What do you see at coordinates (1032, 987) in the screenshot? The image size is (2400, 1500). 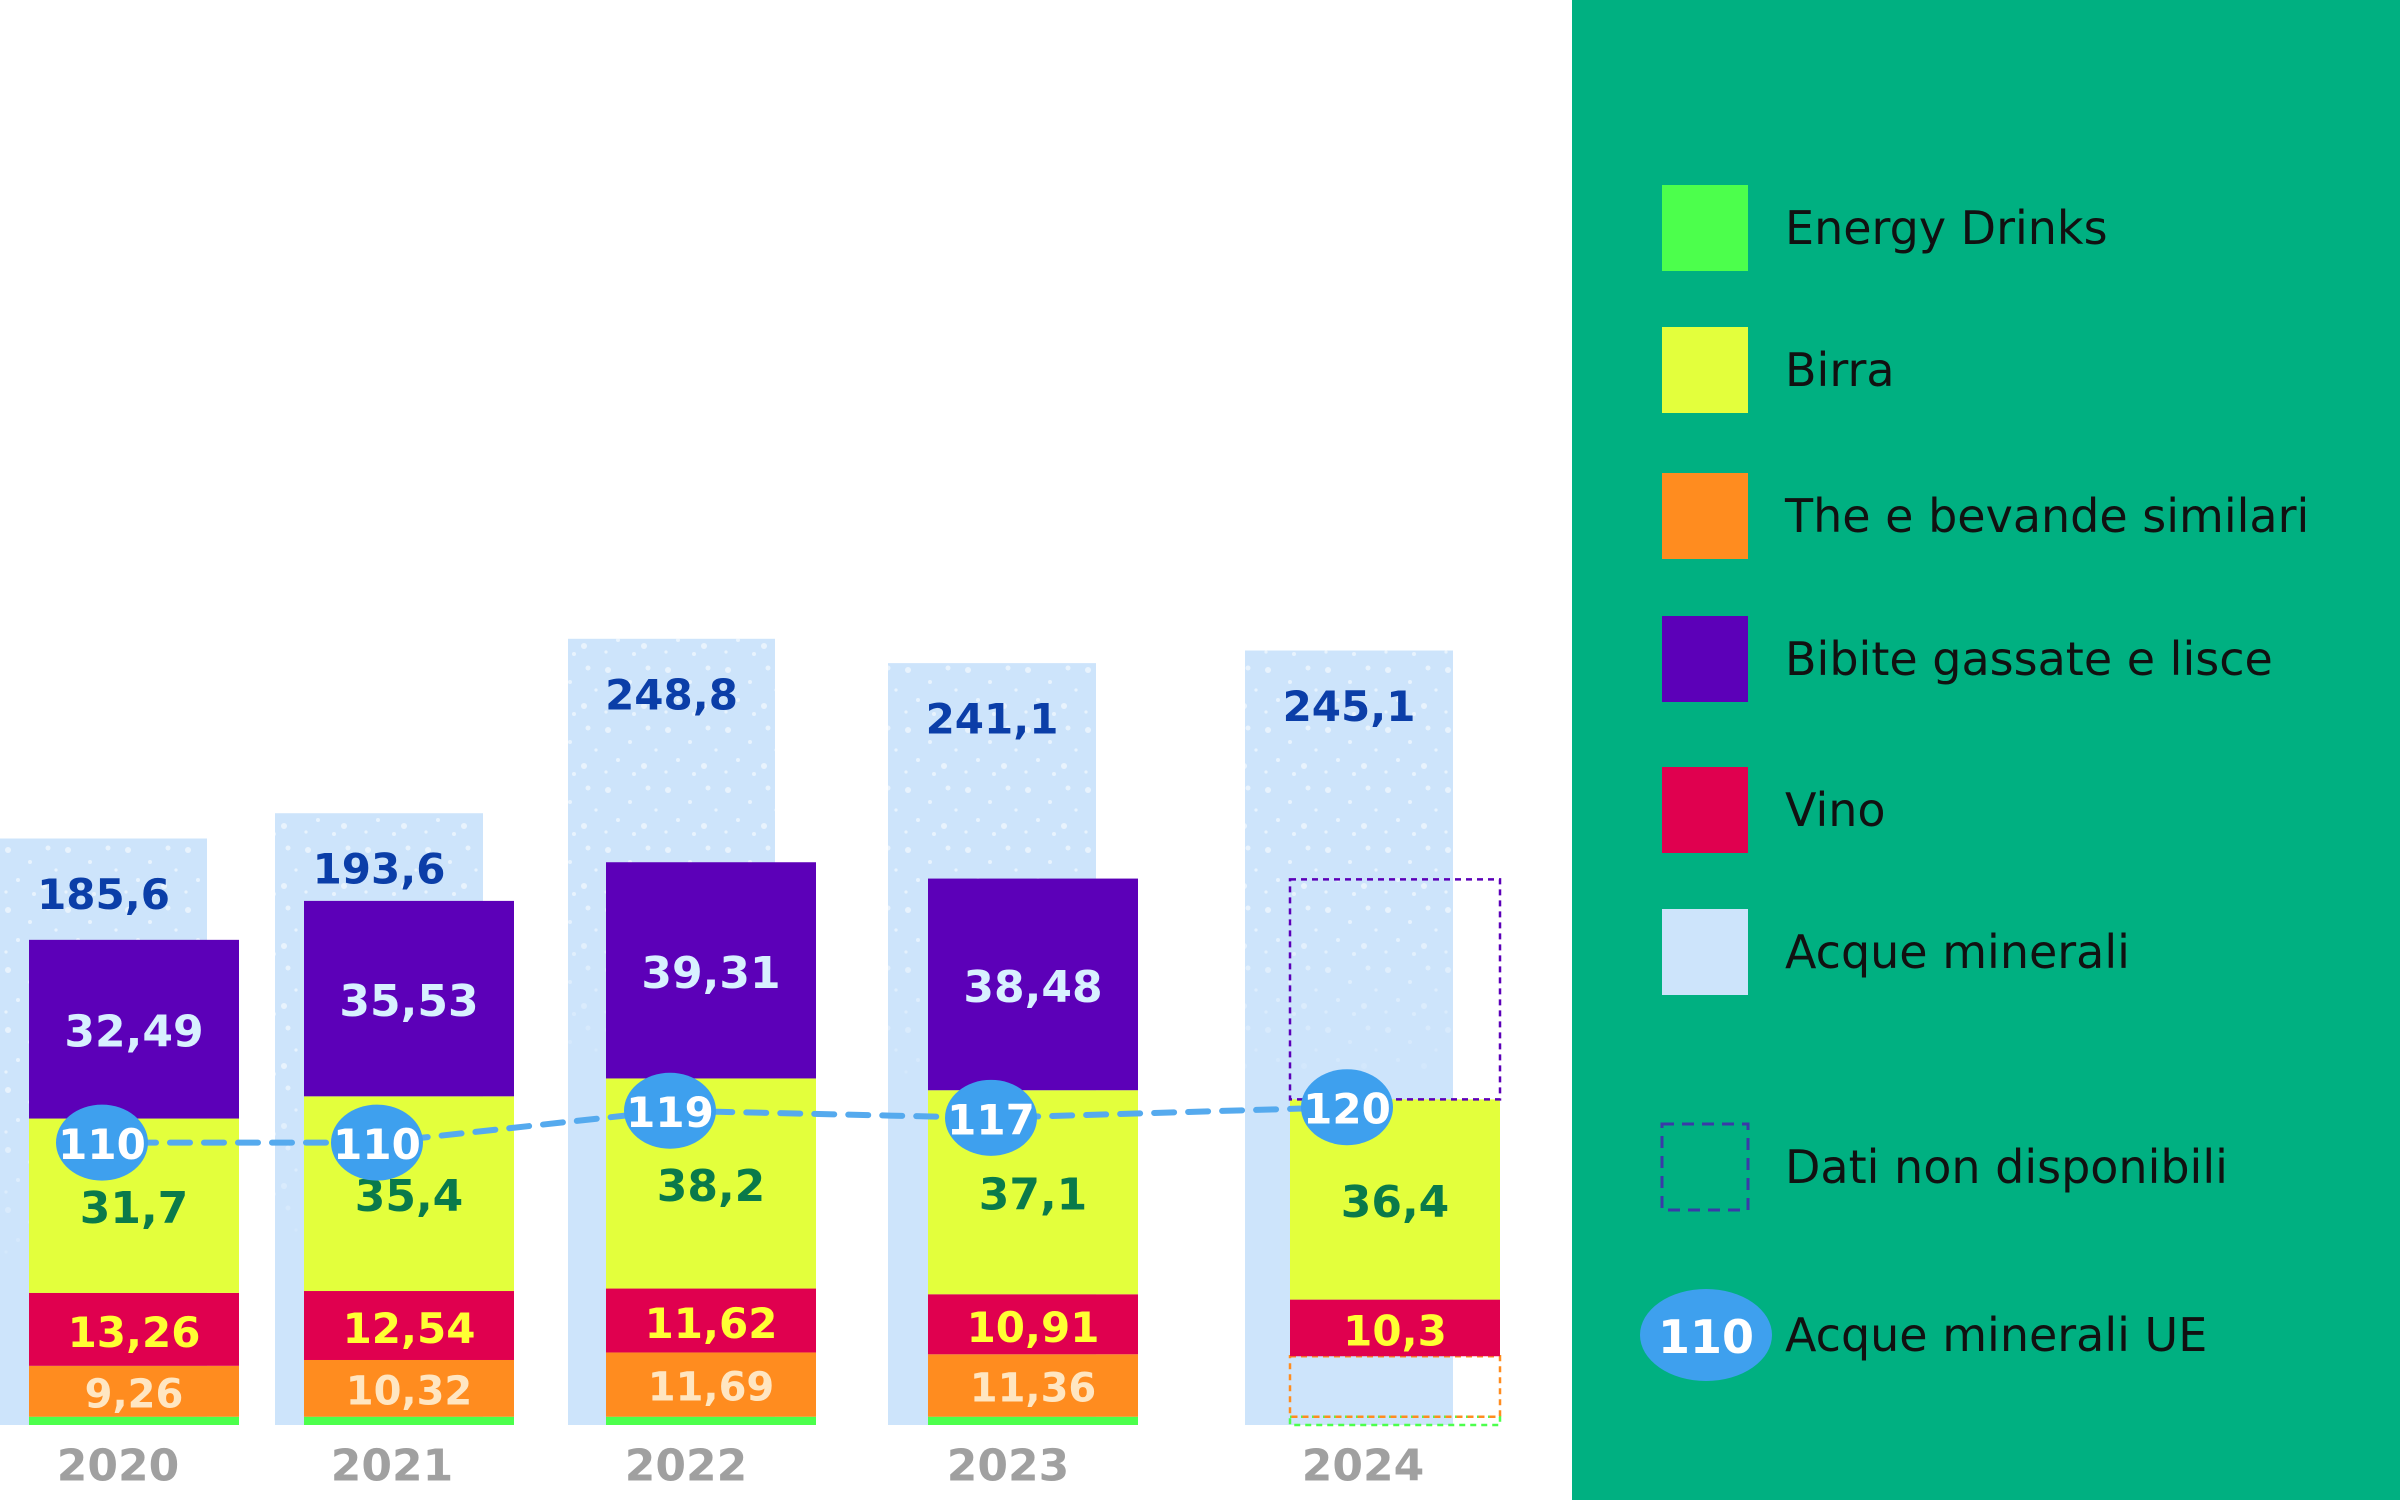 I see `data-label-bibite-gassate-e-lisce-2023: 38,48` at bounding box center [1032, 987].